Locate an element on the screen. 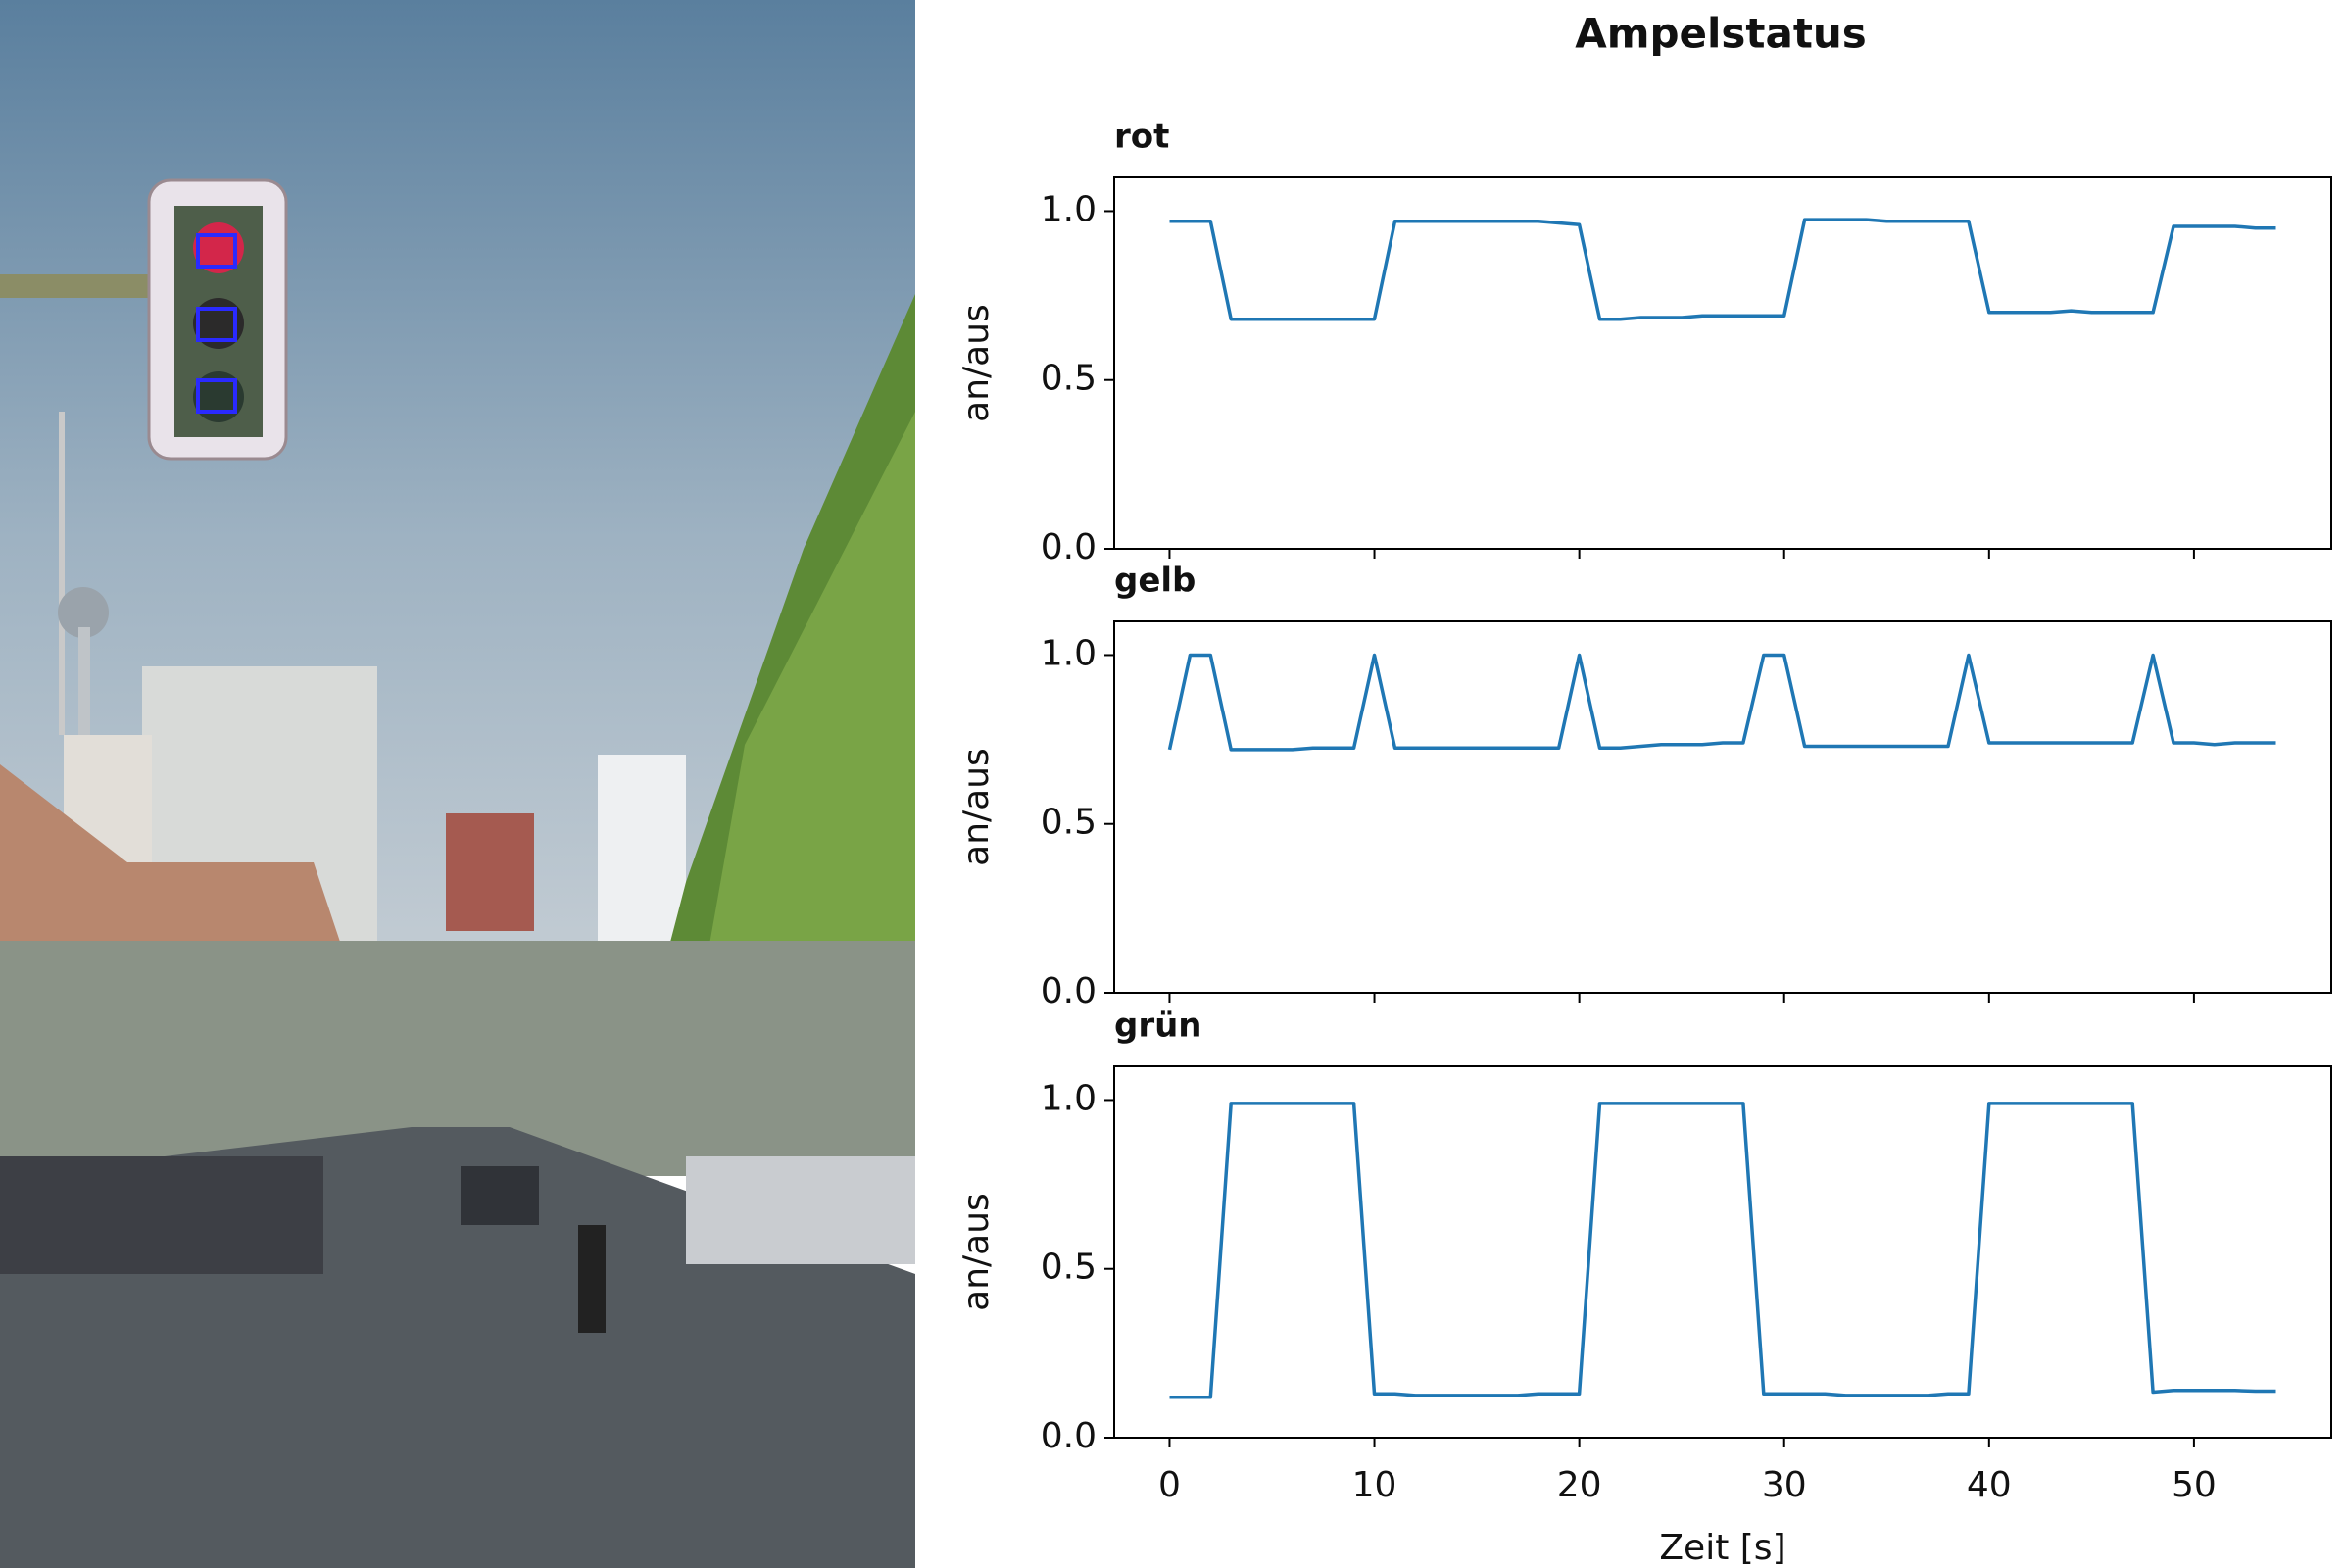 The height and width of the screenshot is (1568, 2344). x-tick-label: 40 is located at coordinates (1989, 1485).